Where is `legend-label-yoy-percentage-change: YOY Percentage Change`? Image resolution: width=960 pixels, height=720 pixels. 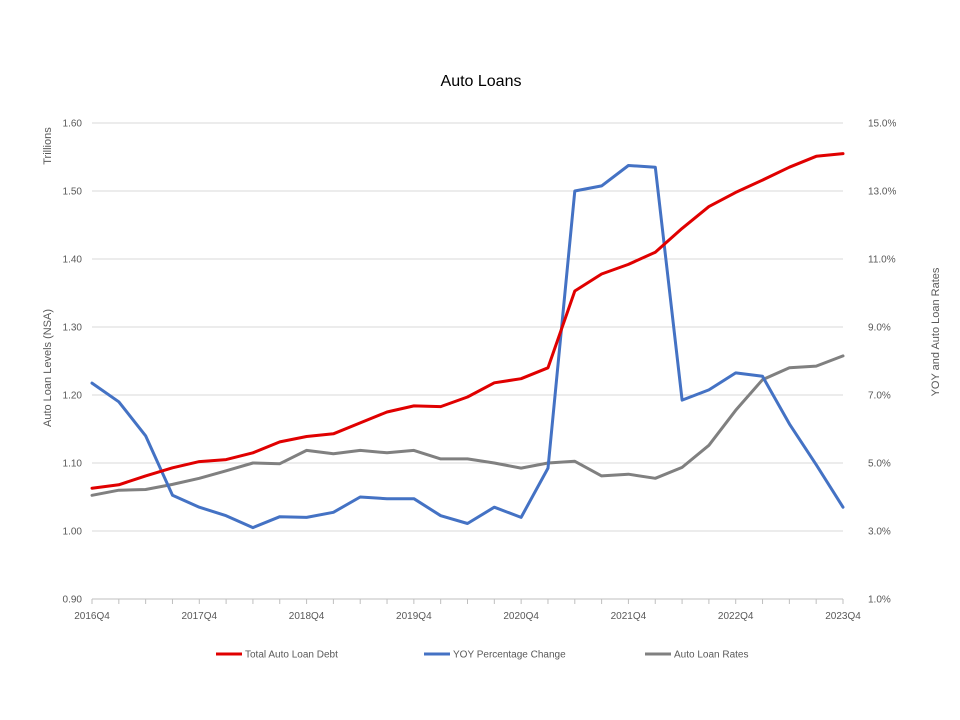
legend-label-yoy-percentage-change: YOY Percentage Change is located at coordinates (509, 655).